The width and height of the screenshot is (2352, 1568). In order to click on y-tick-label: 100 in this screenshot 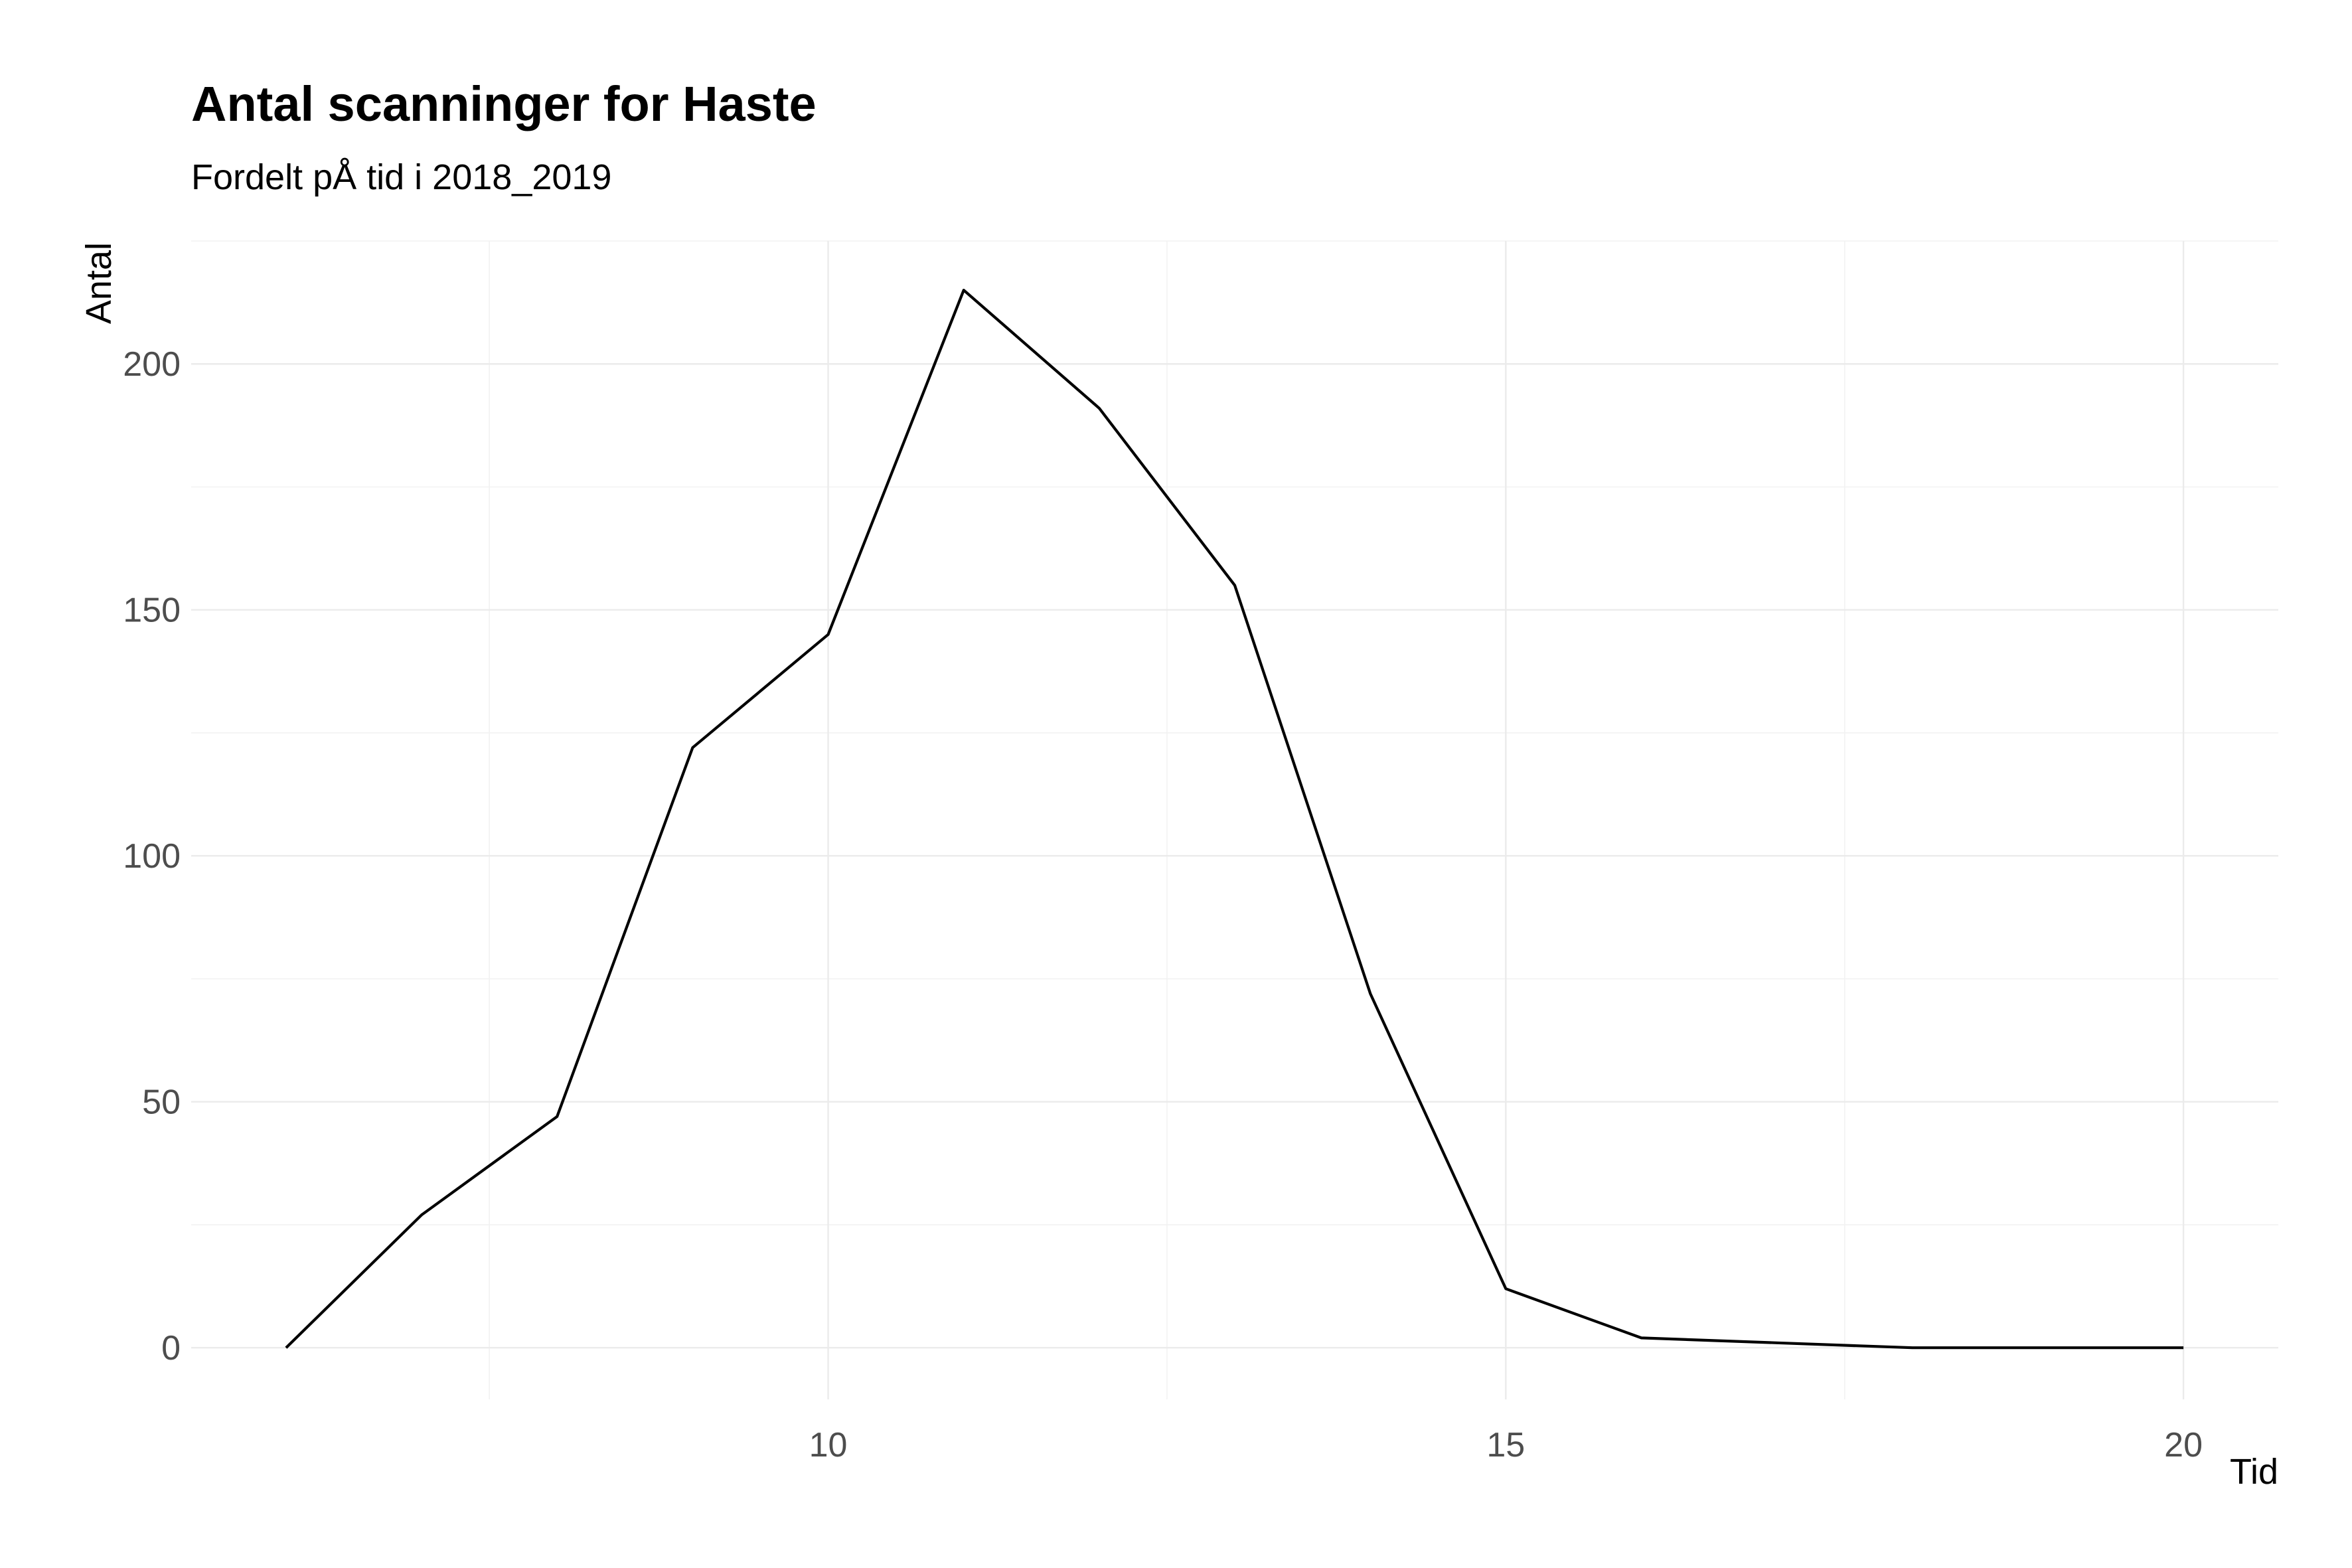, I will do `click(152, 857)`.